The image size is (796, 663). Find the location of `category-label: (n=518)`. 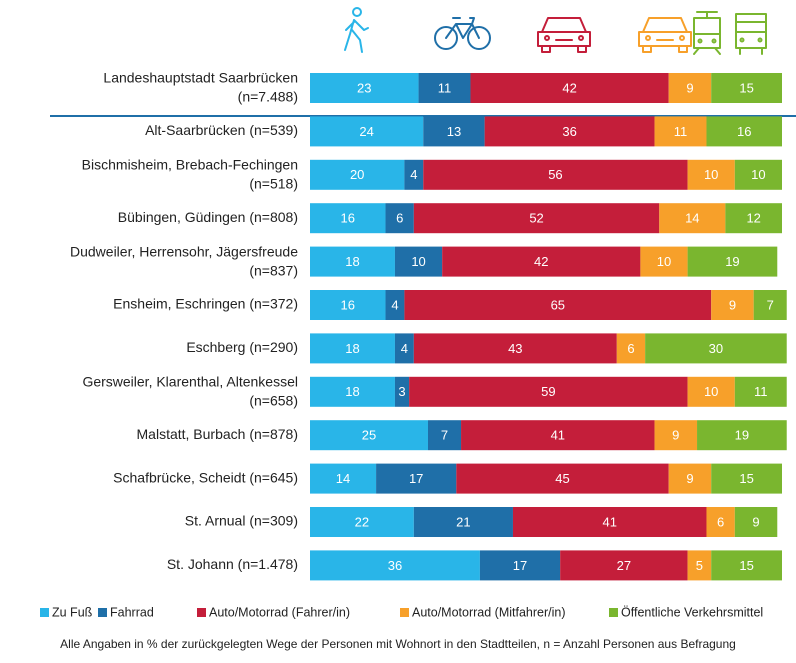

category-label: (n=518) is located at coordinates (273, 184).